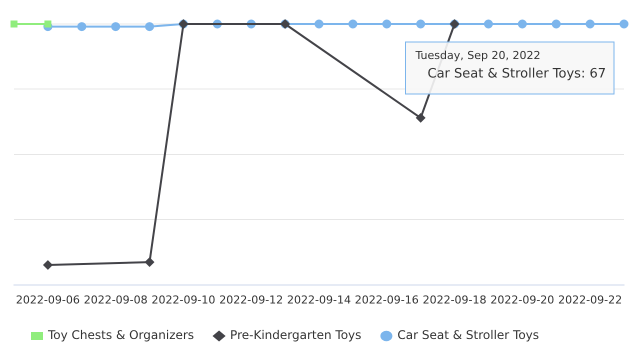 This screenshot has width=640, height=360. Describe the element at coordinates (319, 299) in the screenshot. I see `x-tick-label: 2022-09-14` at that location.